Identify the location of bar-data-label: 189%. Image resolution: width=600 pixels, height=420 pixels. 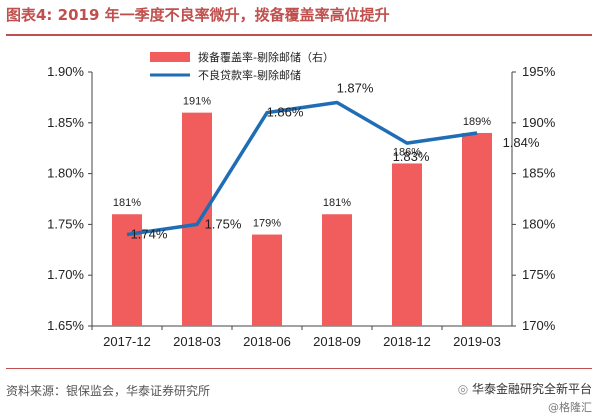
(477, 122).